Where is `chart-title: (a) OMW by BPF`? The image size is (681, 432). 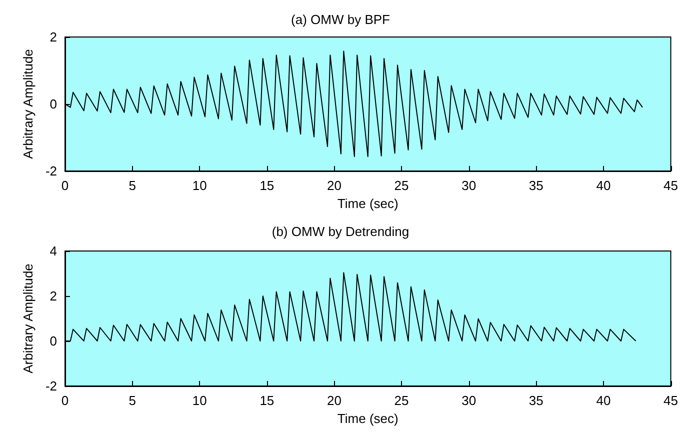 chart-title: (a) OMW by BPF is located at coordinates (340, 19).